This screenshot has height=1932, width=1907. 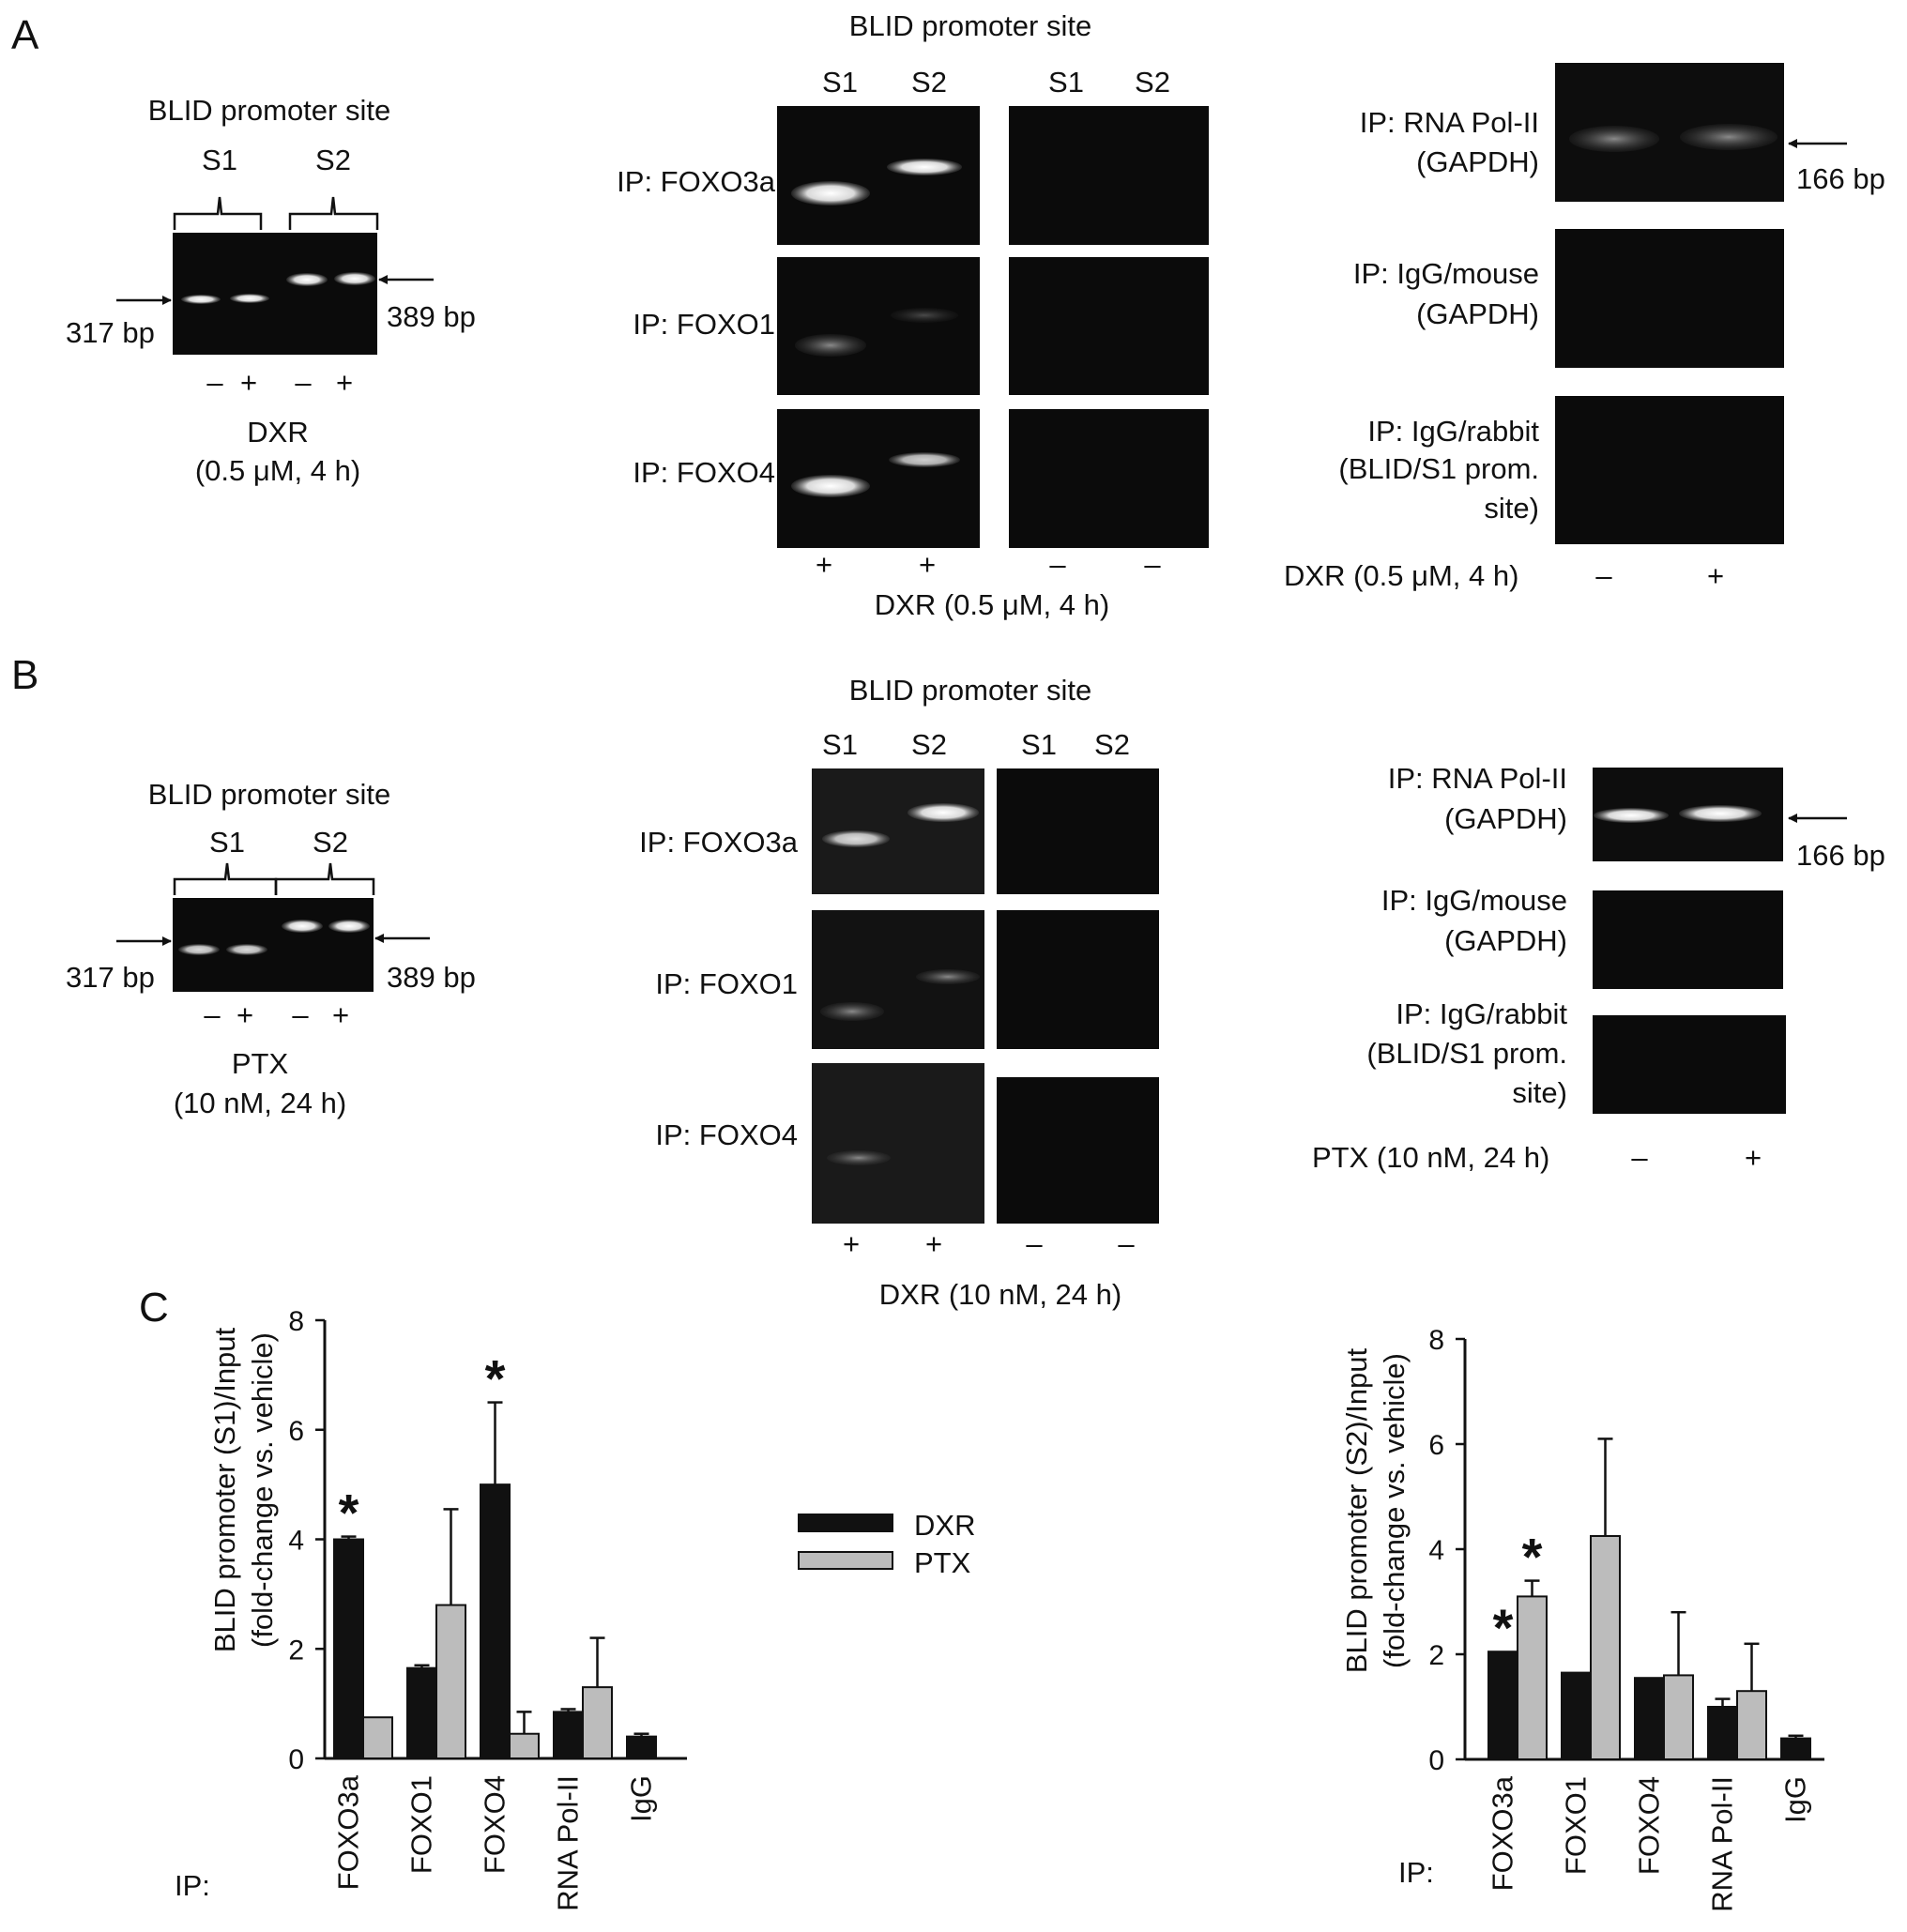 I want to click on gel-a-left, so click(x=275, y=294).